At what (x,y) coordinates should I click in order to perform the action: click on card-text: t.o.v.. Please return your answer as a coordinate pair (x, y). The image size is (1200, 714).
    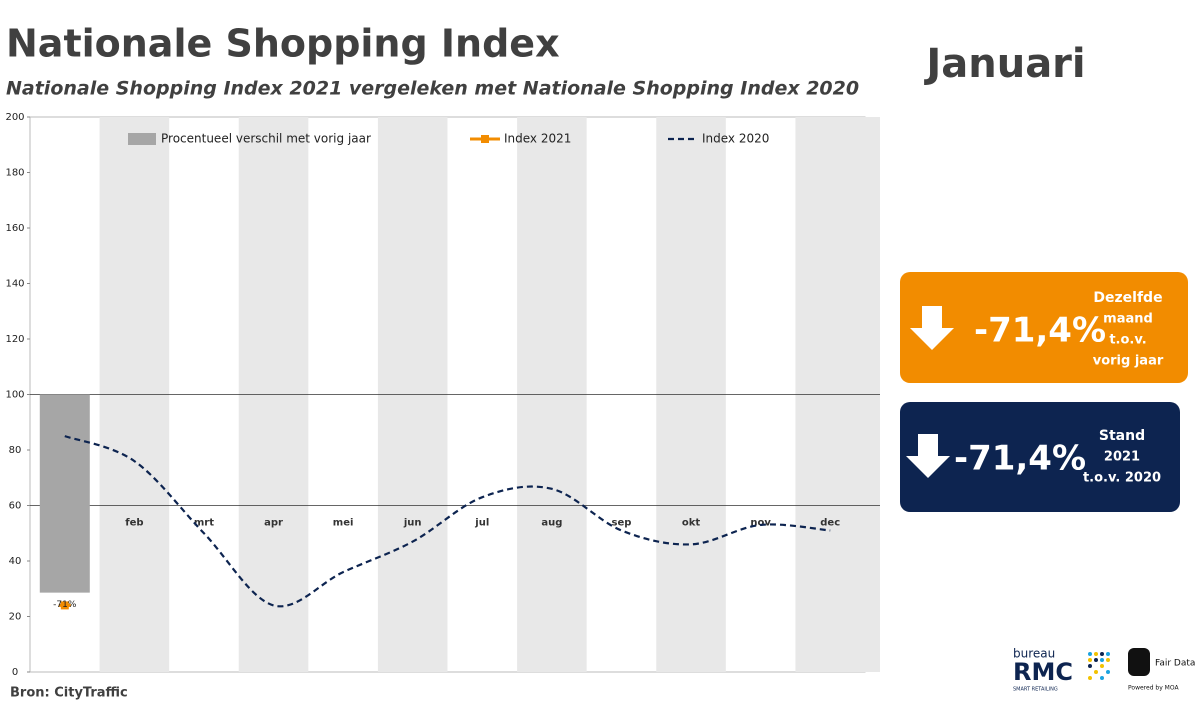
    Looking at the image, I should click on (1127, 340).